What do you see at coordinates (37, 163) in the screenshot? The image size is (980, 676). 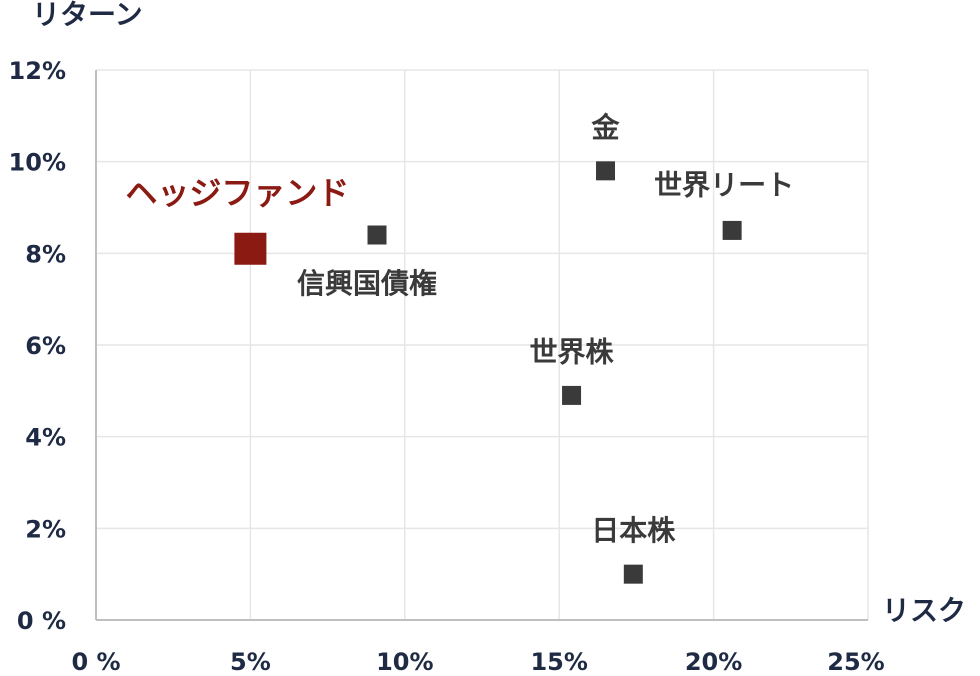 I see `y-tick-label: 10%` at bounding box center [37, 163].